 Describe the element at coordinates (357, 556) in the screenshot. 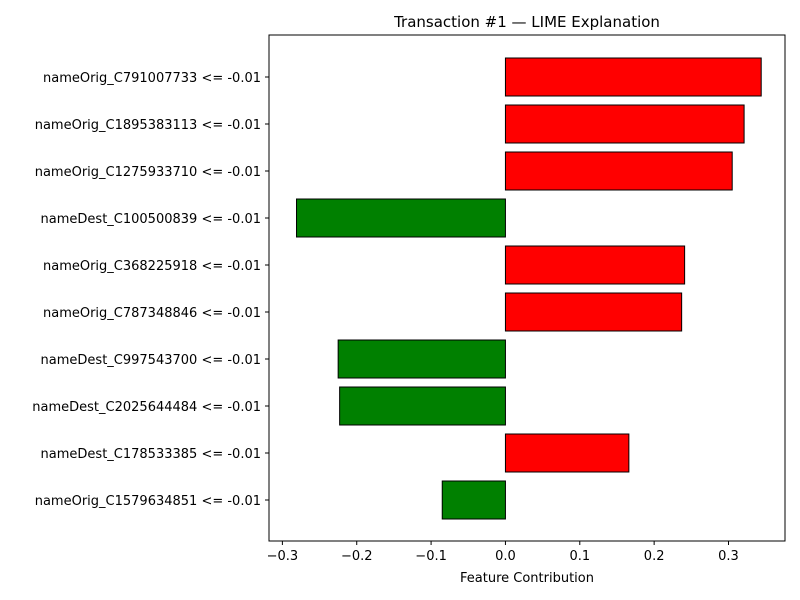

I see `x-tick-label-2: −0.2` at that location.